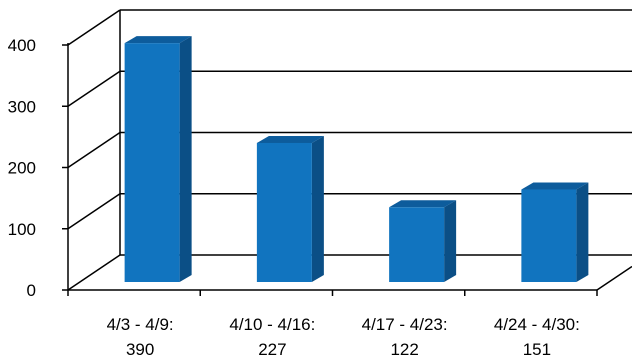 The image size is (632, 358). What do you see at coordinates (22, 168) in the screenshot?
I see `y-tick-label-2: 200` at bounding box center [22, 168].